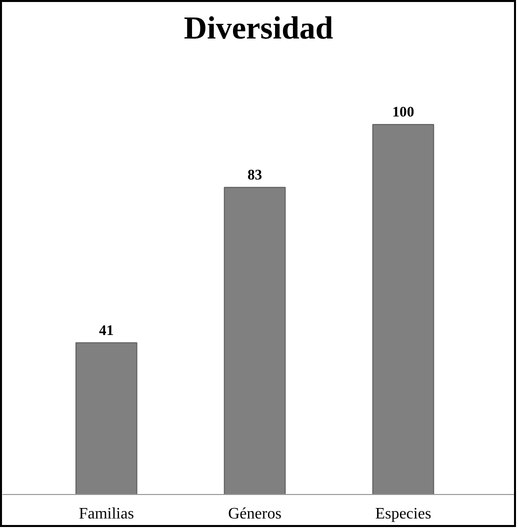 This screenshot has width=518, height=529. Describe the element at coordinates (254, 175) in the screenshot. I see `data-label: 83` at that location.